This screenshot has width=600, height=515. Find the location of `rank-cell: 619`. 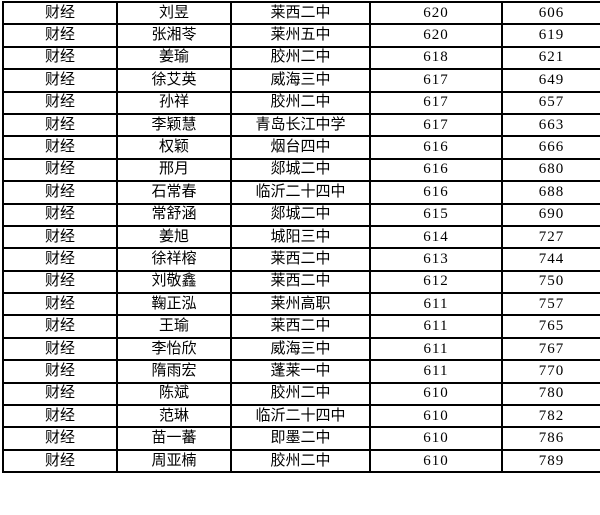

rank-cell: 619 is located at coordinates (550, 35).